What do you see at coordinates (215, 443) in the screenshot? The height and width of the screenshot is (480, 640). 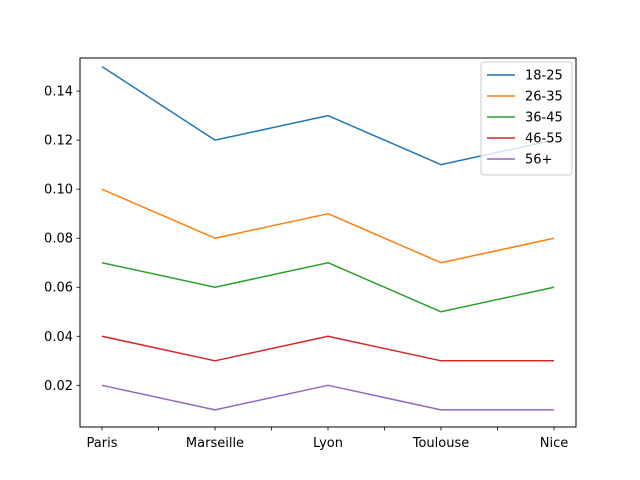 I see `x-tick-label: Marseille` at bounding box center [215, 443].